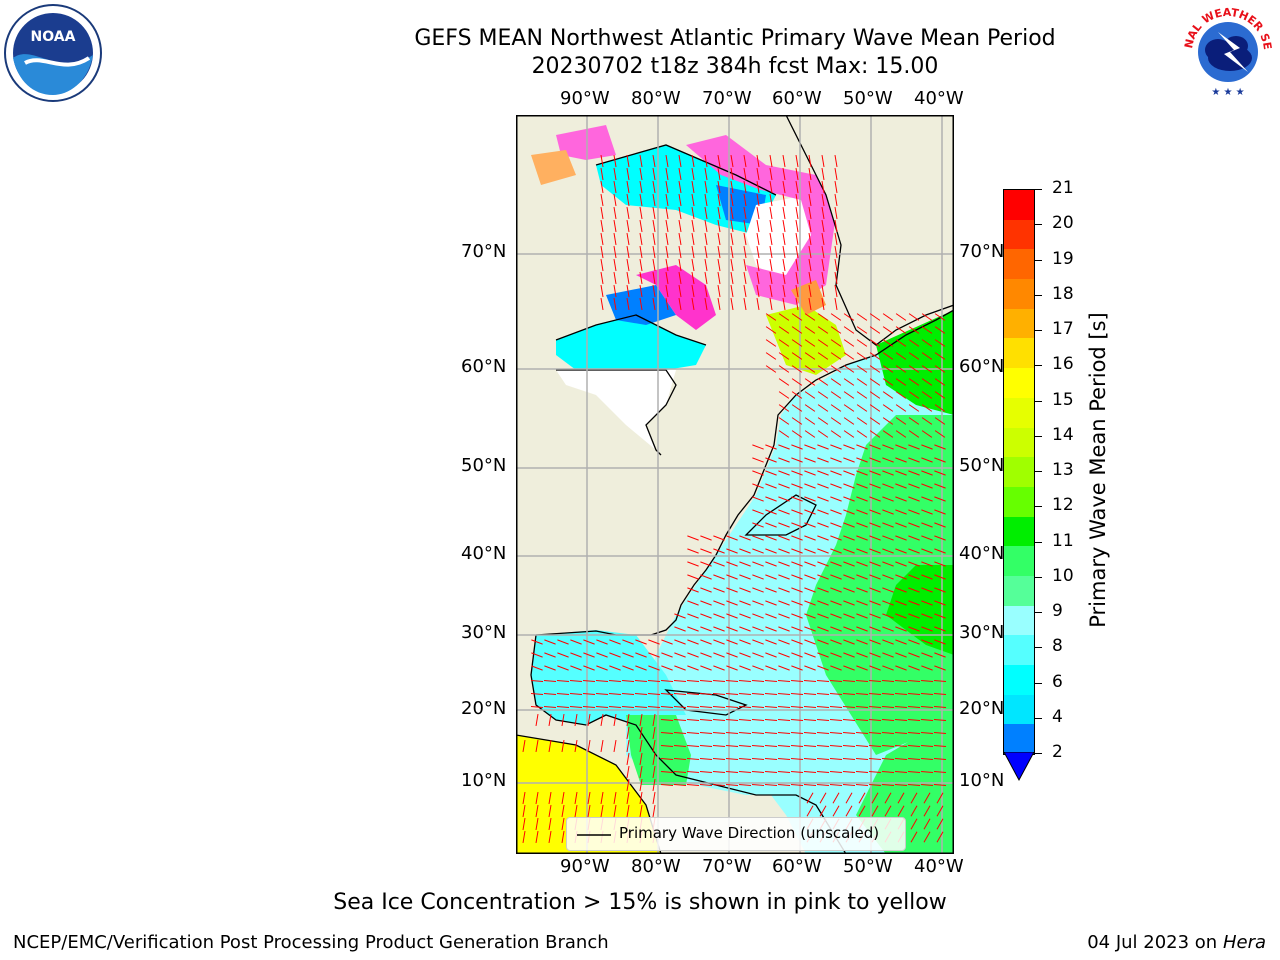  What do you see at coordinates (1019, 472) in the screenshot?
I see `colorbar` at bounding box center [1019, 472].